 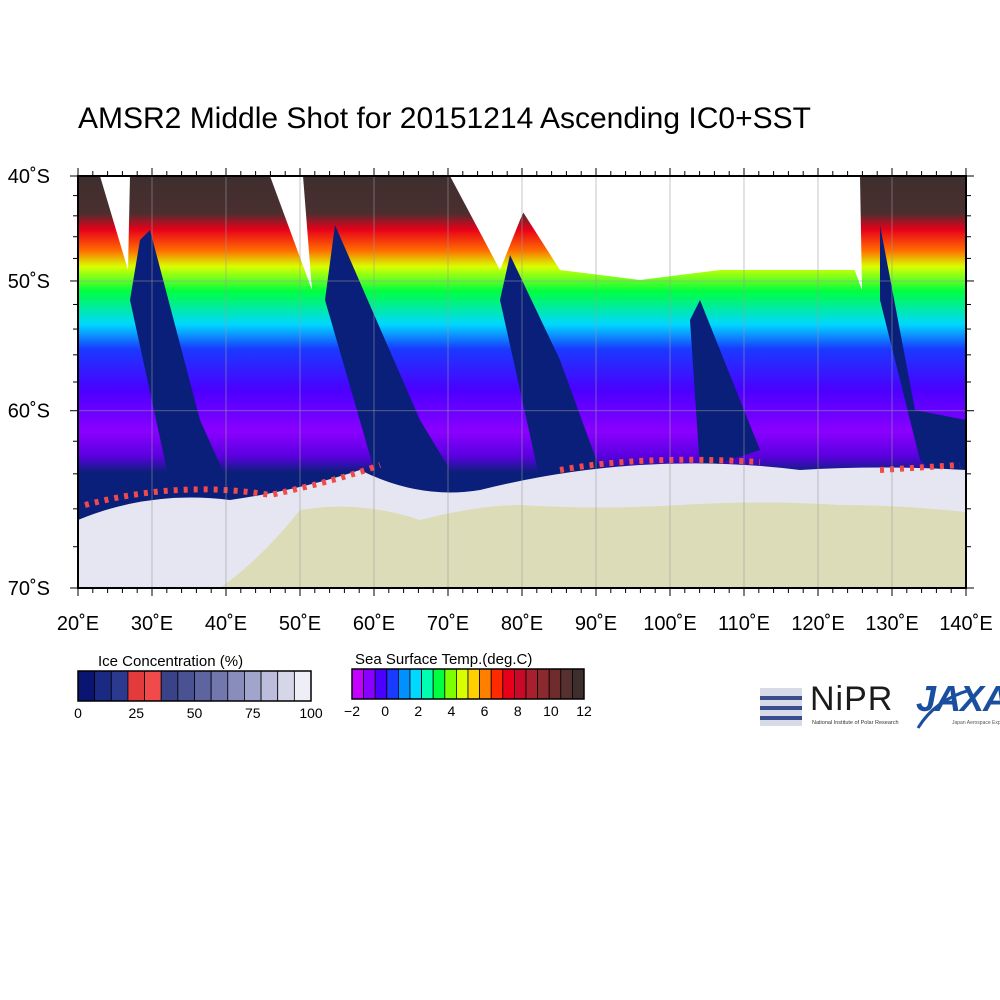 What do you see at coordinates (311, 713) in the screenshot?
I see `colorbar-tick-label: 100` at bounding box center [311, 713].